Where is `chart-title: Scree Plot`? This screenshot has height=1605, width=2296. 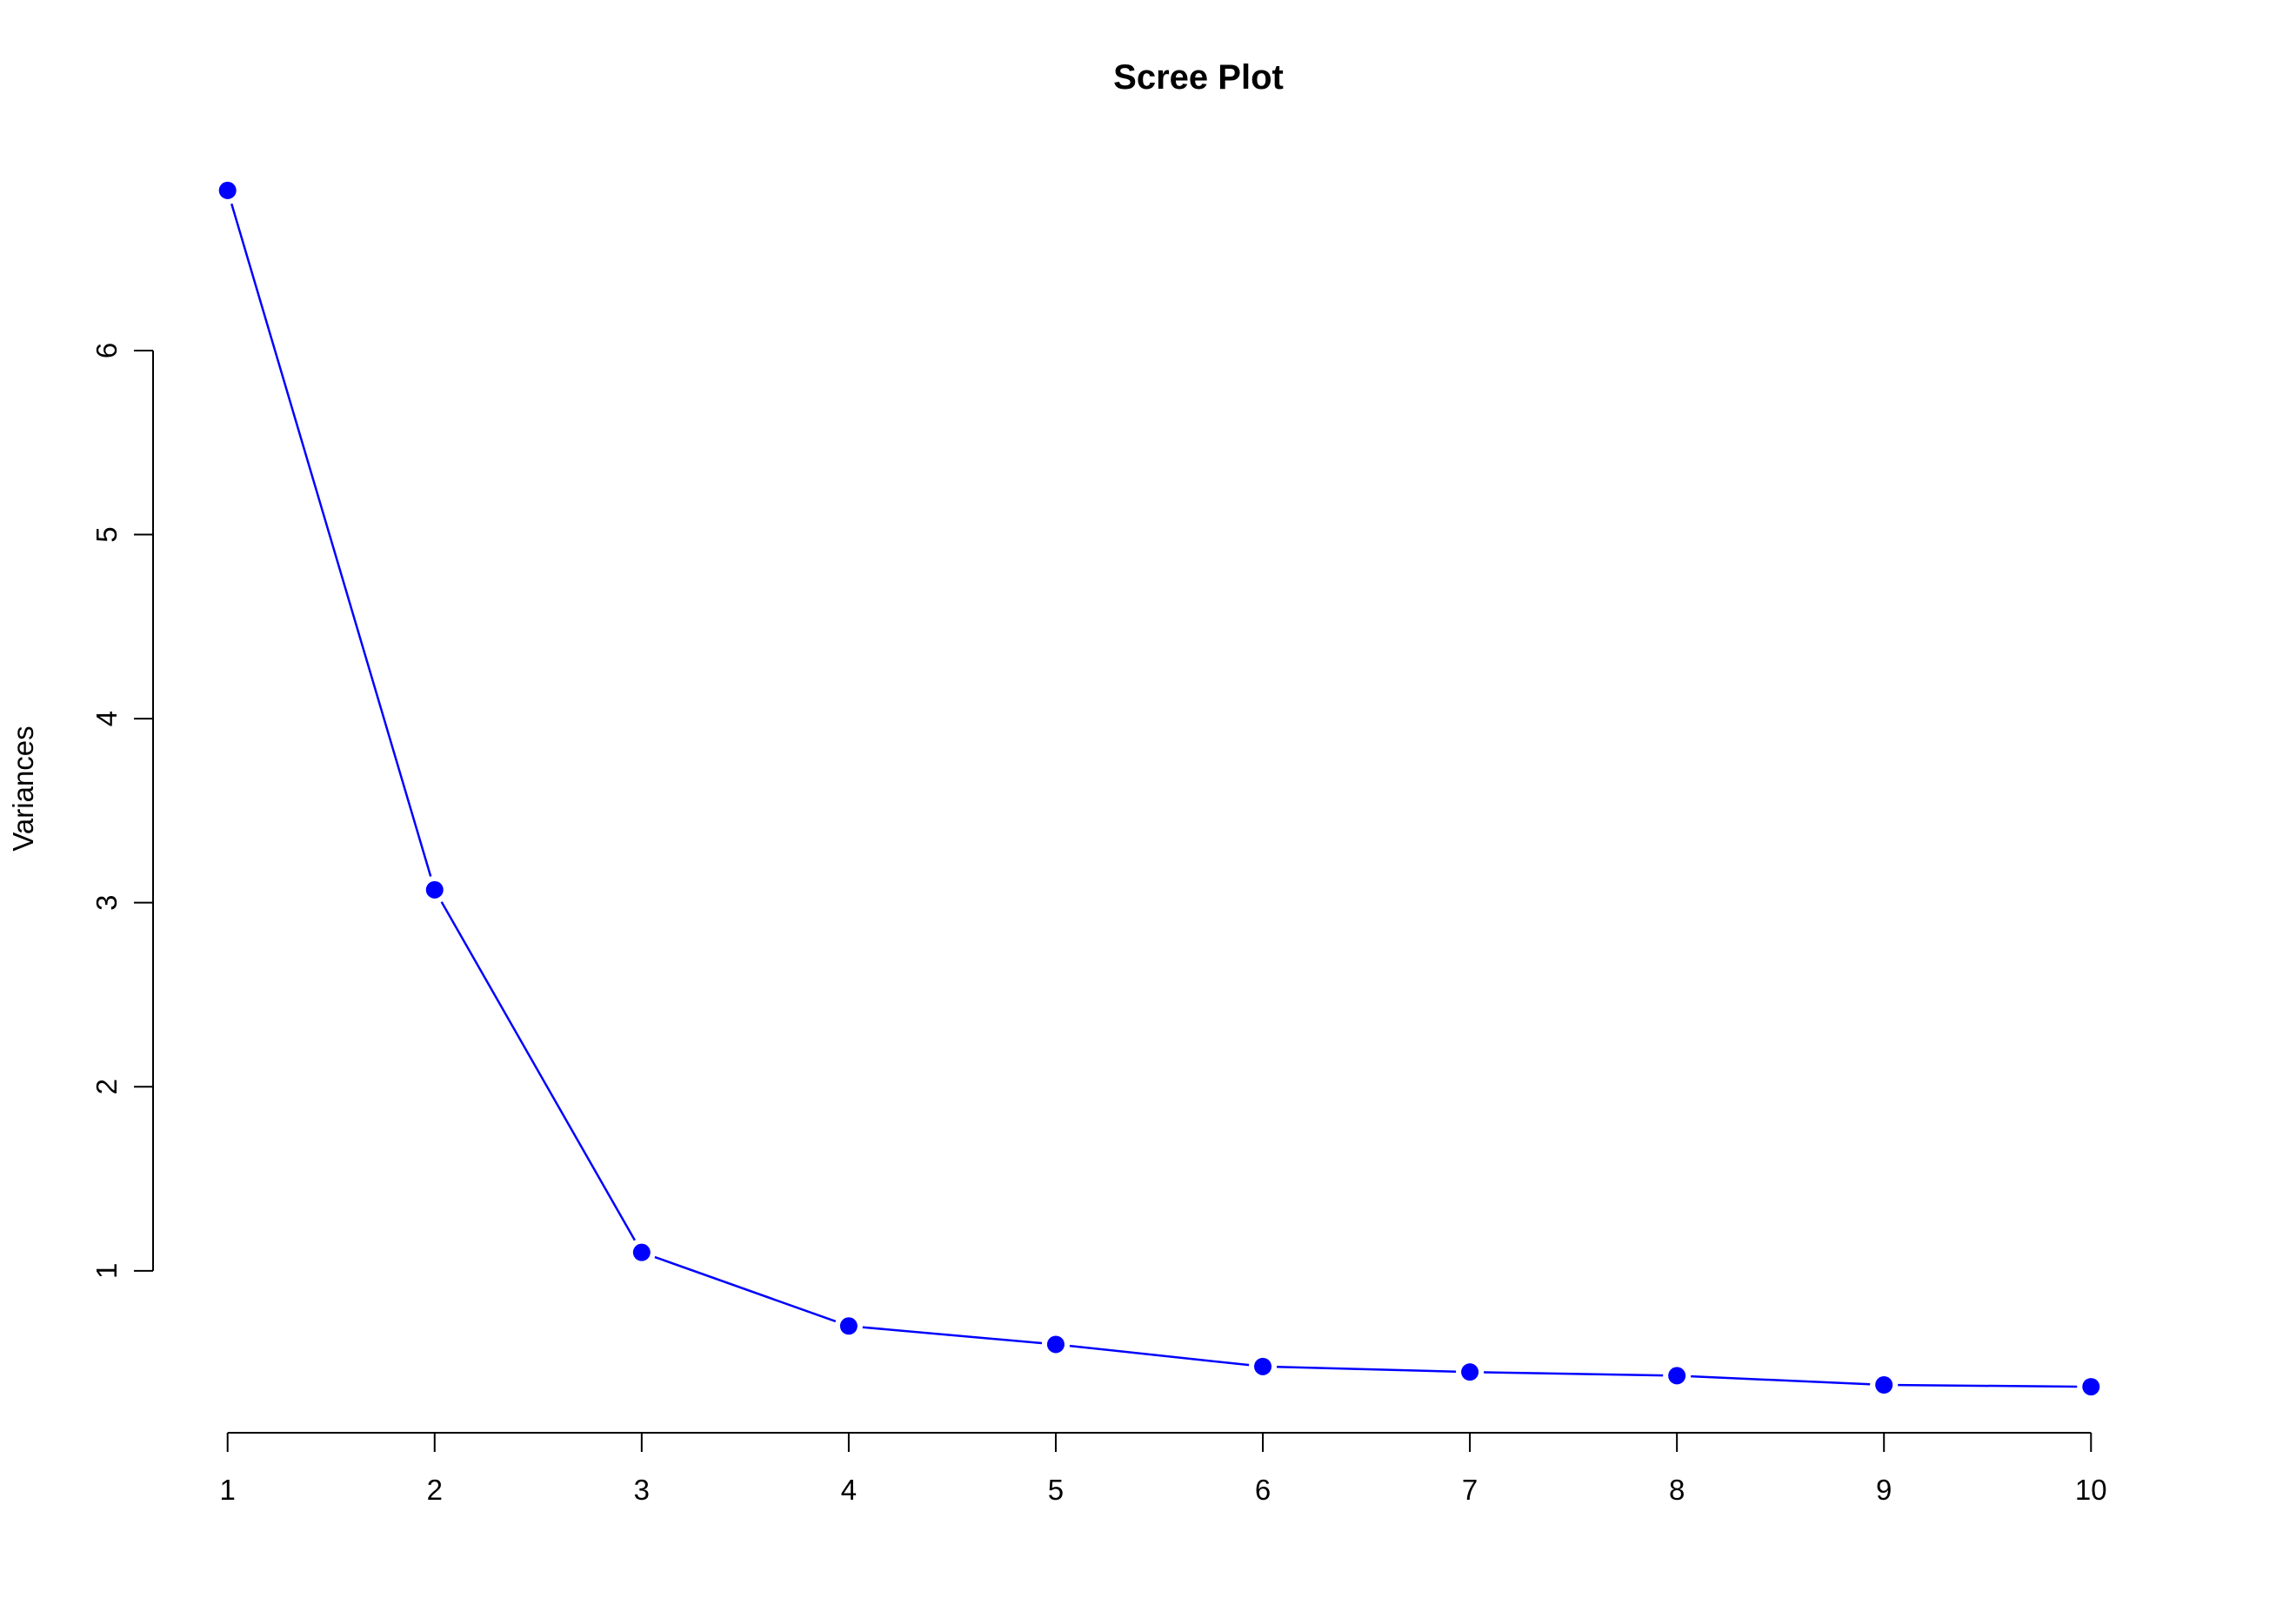 chart-title: Scree Plot is located at coordinates (1199, 77).